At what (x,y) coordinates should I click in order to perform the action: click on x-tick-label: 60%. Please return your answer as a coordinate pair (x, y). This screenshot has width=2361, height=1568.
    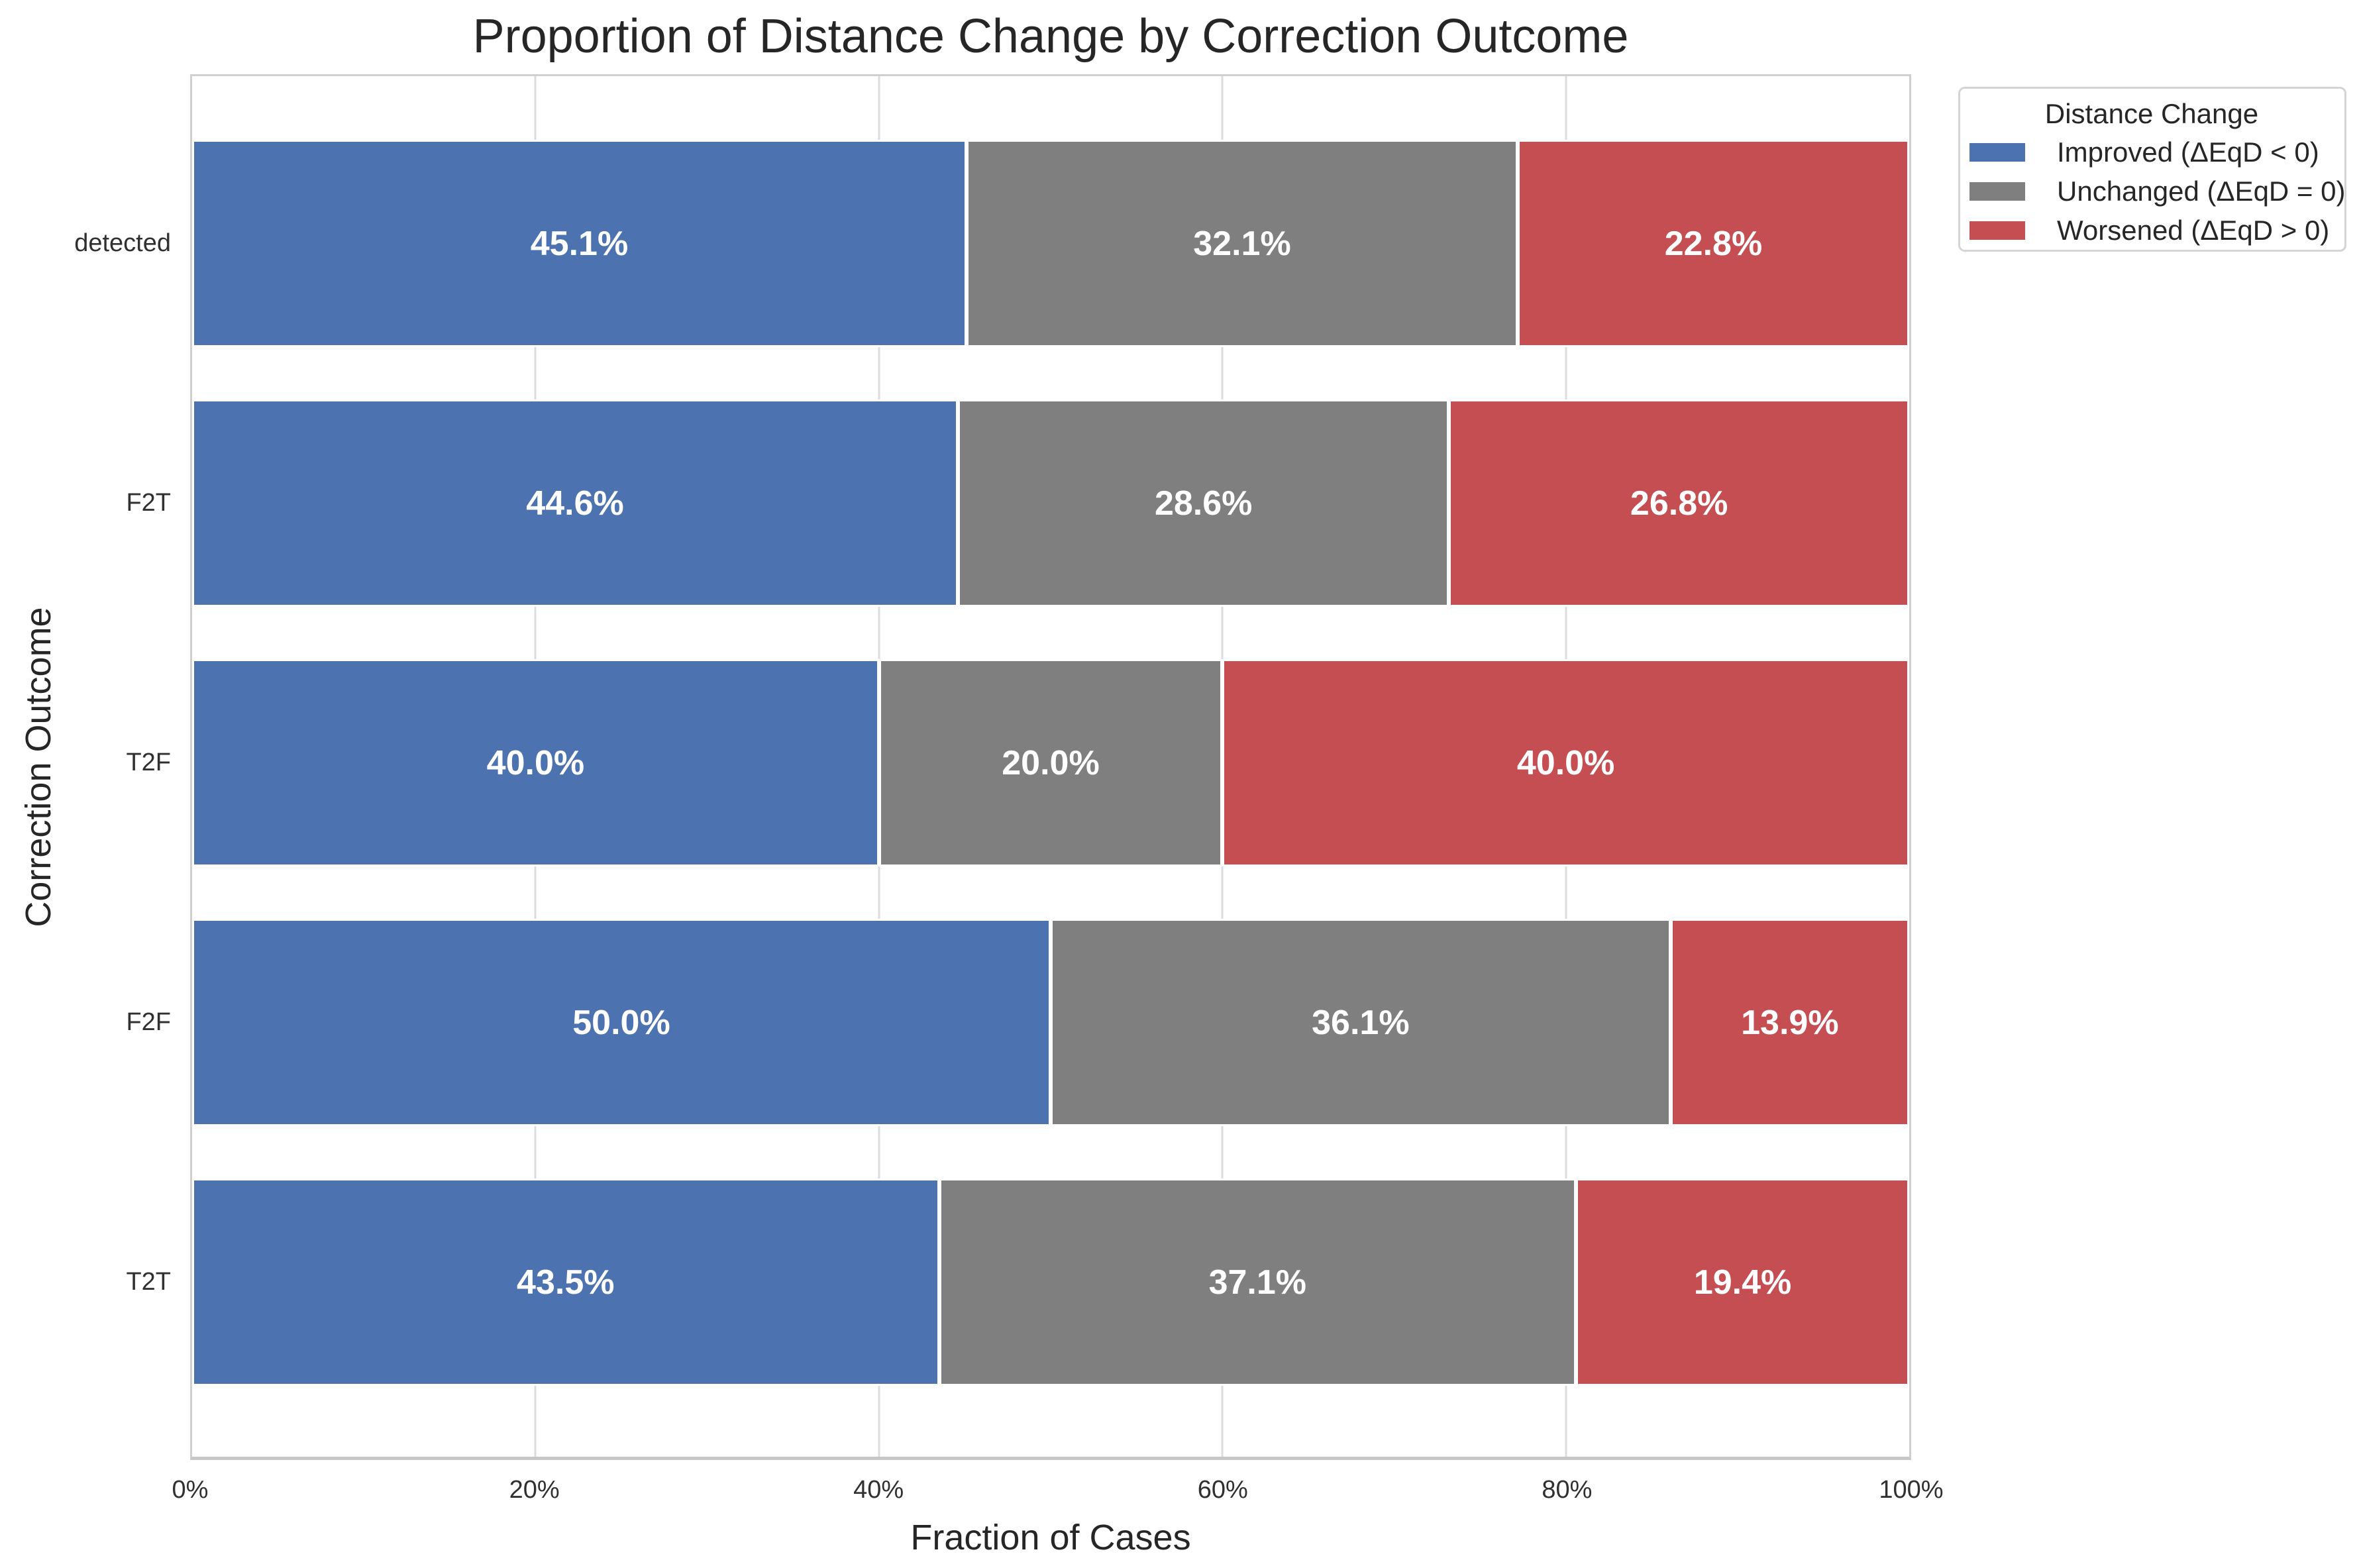
    Looking at the image, I should click on (1222, 1490).